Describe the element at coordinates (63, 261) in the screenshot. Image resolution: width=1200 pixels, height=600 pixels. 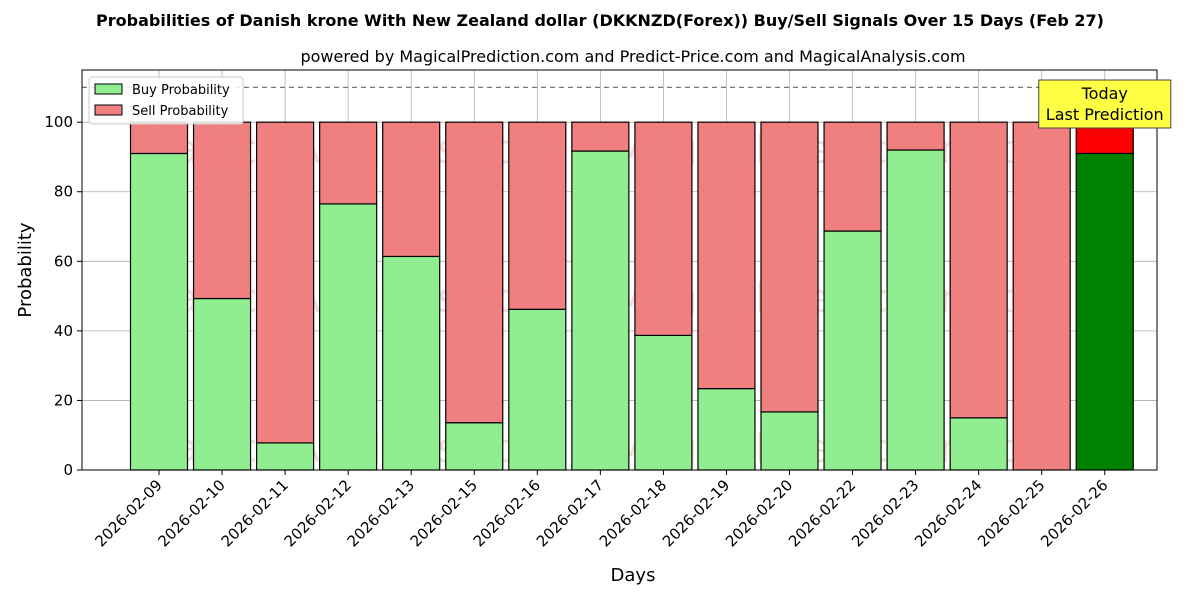
I see `y-tick-label: 60` at that location.